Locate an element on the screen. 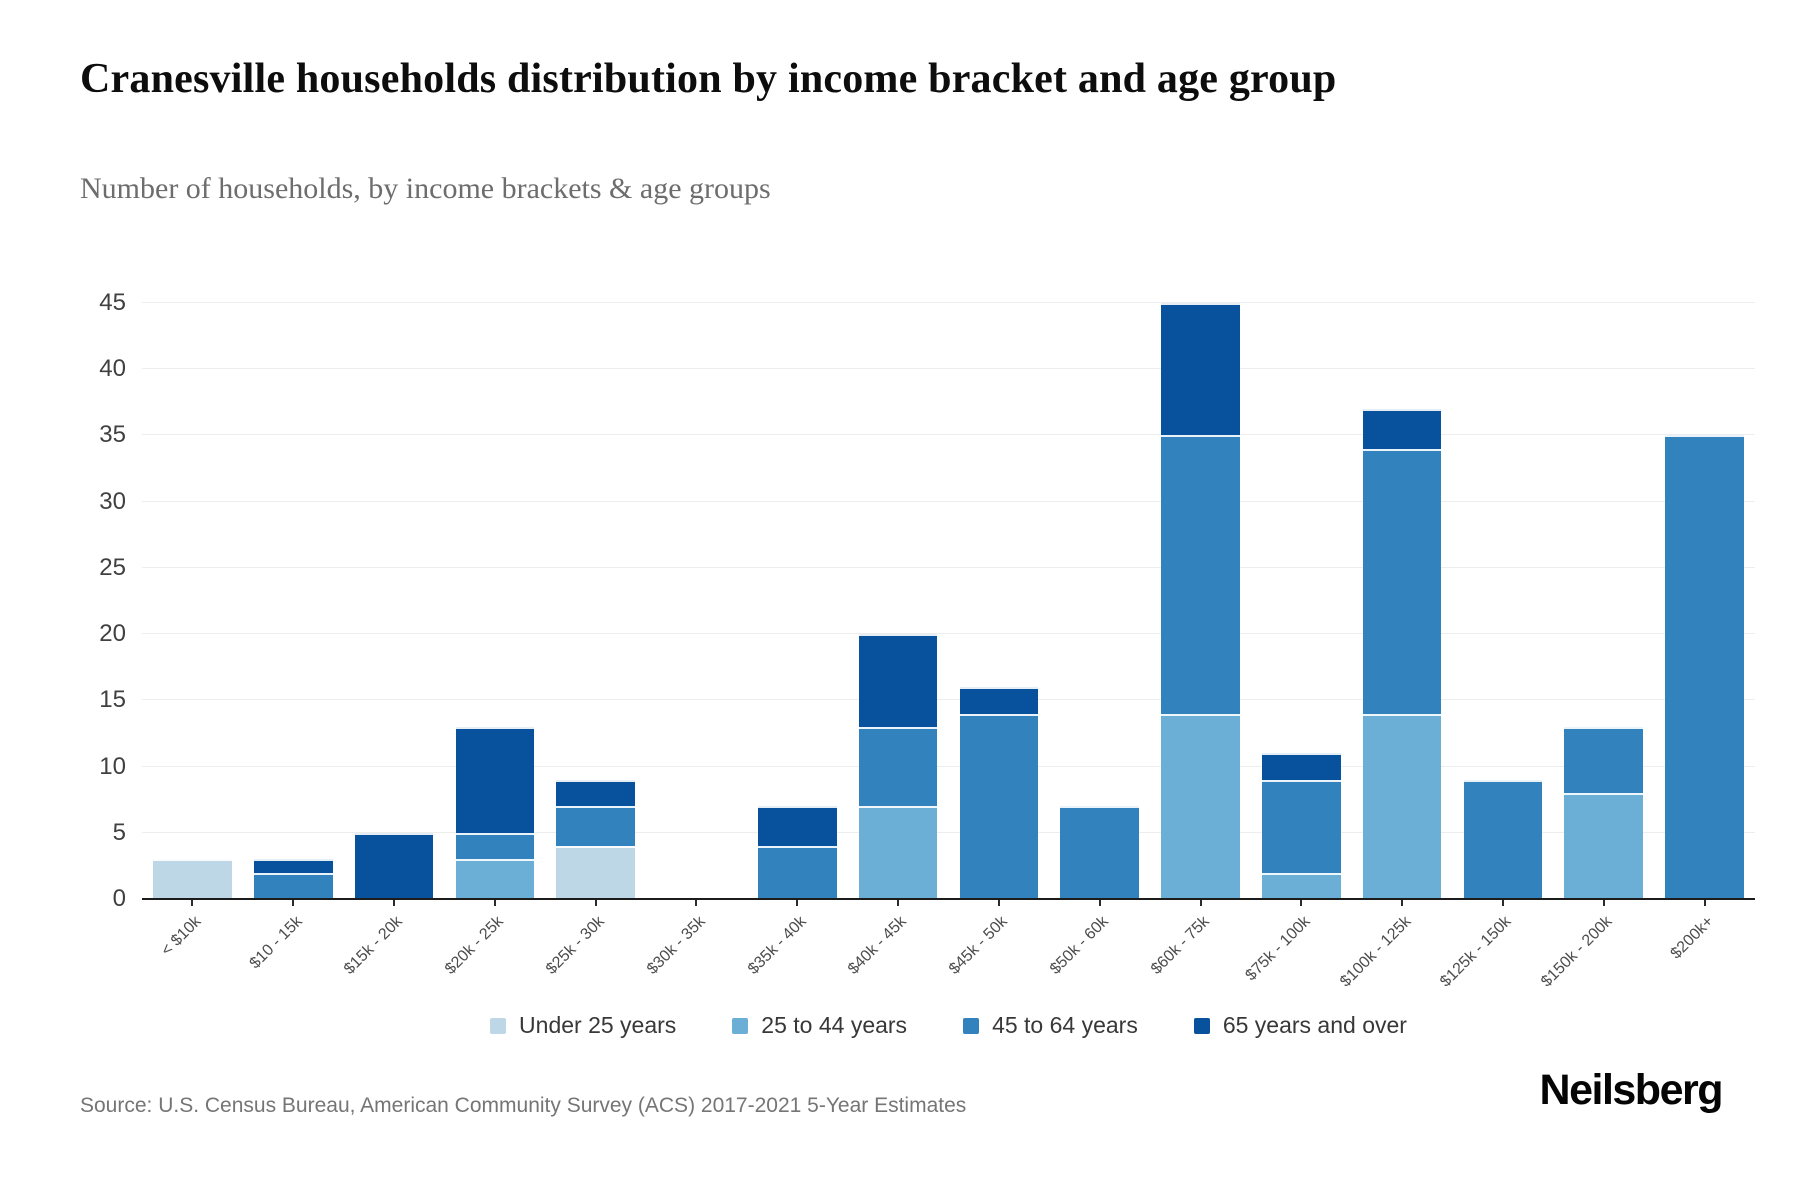 This screenshot has width=1800, height=1200. x-axis-tick-label: $150k - 200k is located at coordinates (1577, 952).